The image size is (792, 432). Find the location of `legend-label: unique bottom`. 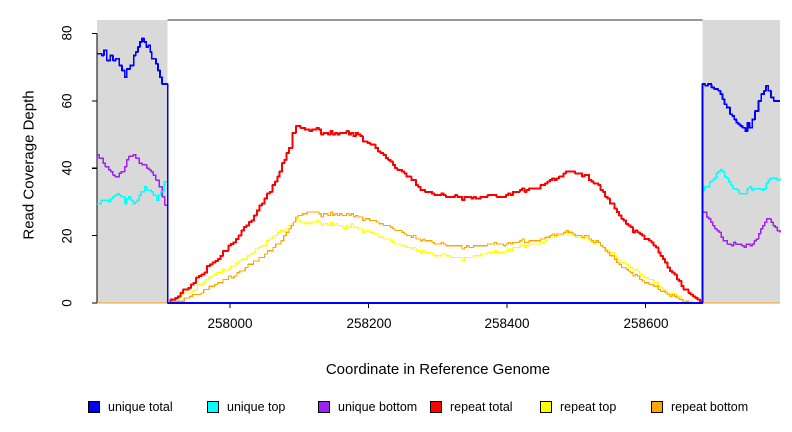

legend-label: unique bottom is located at coordinates (378, 407).